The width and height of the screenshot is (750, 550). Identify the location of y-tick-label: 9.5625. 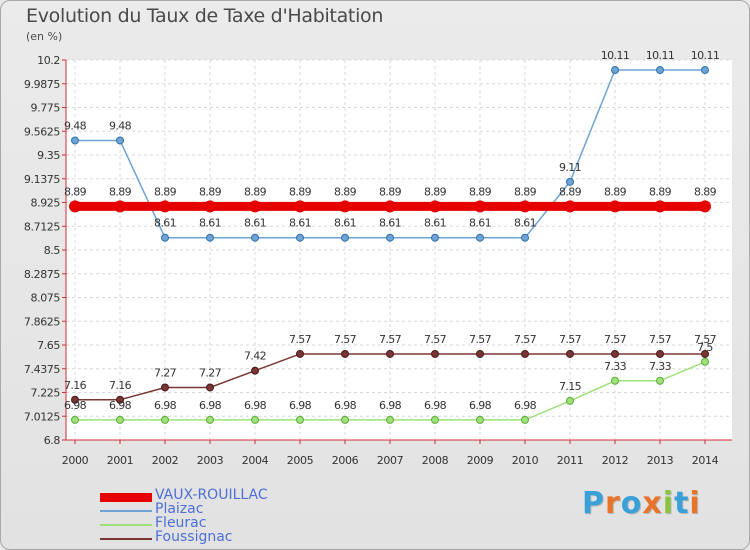
(42, 131).